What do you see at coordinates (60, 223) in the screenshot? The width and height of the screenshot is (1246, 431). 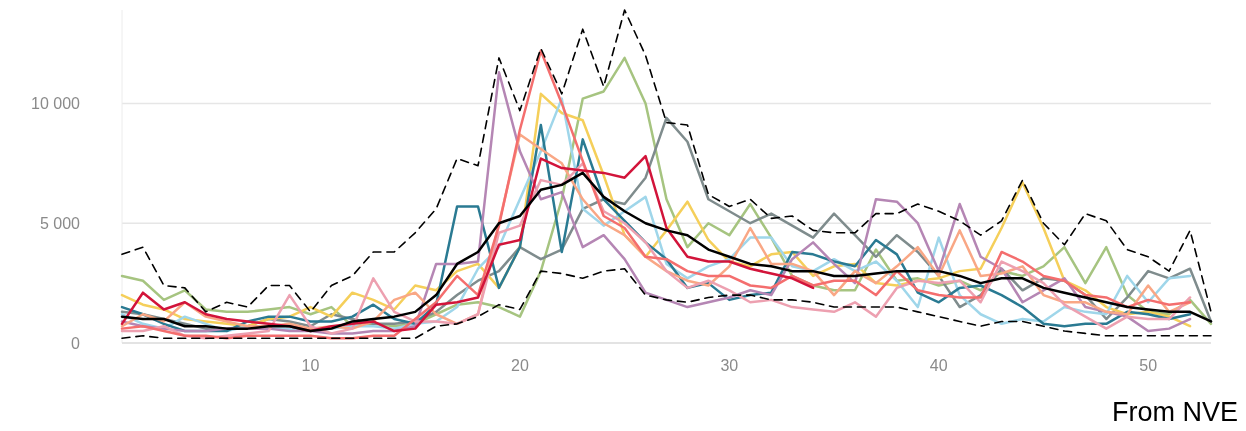 I see `y-tick-label: 5 000` at bounding box center [60, 223].